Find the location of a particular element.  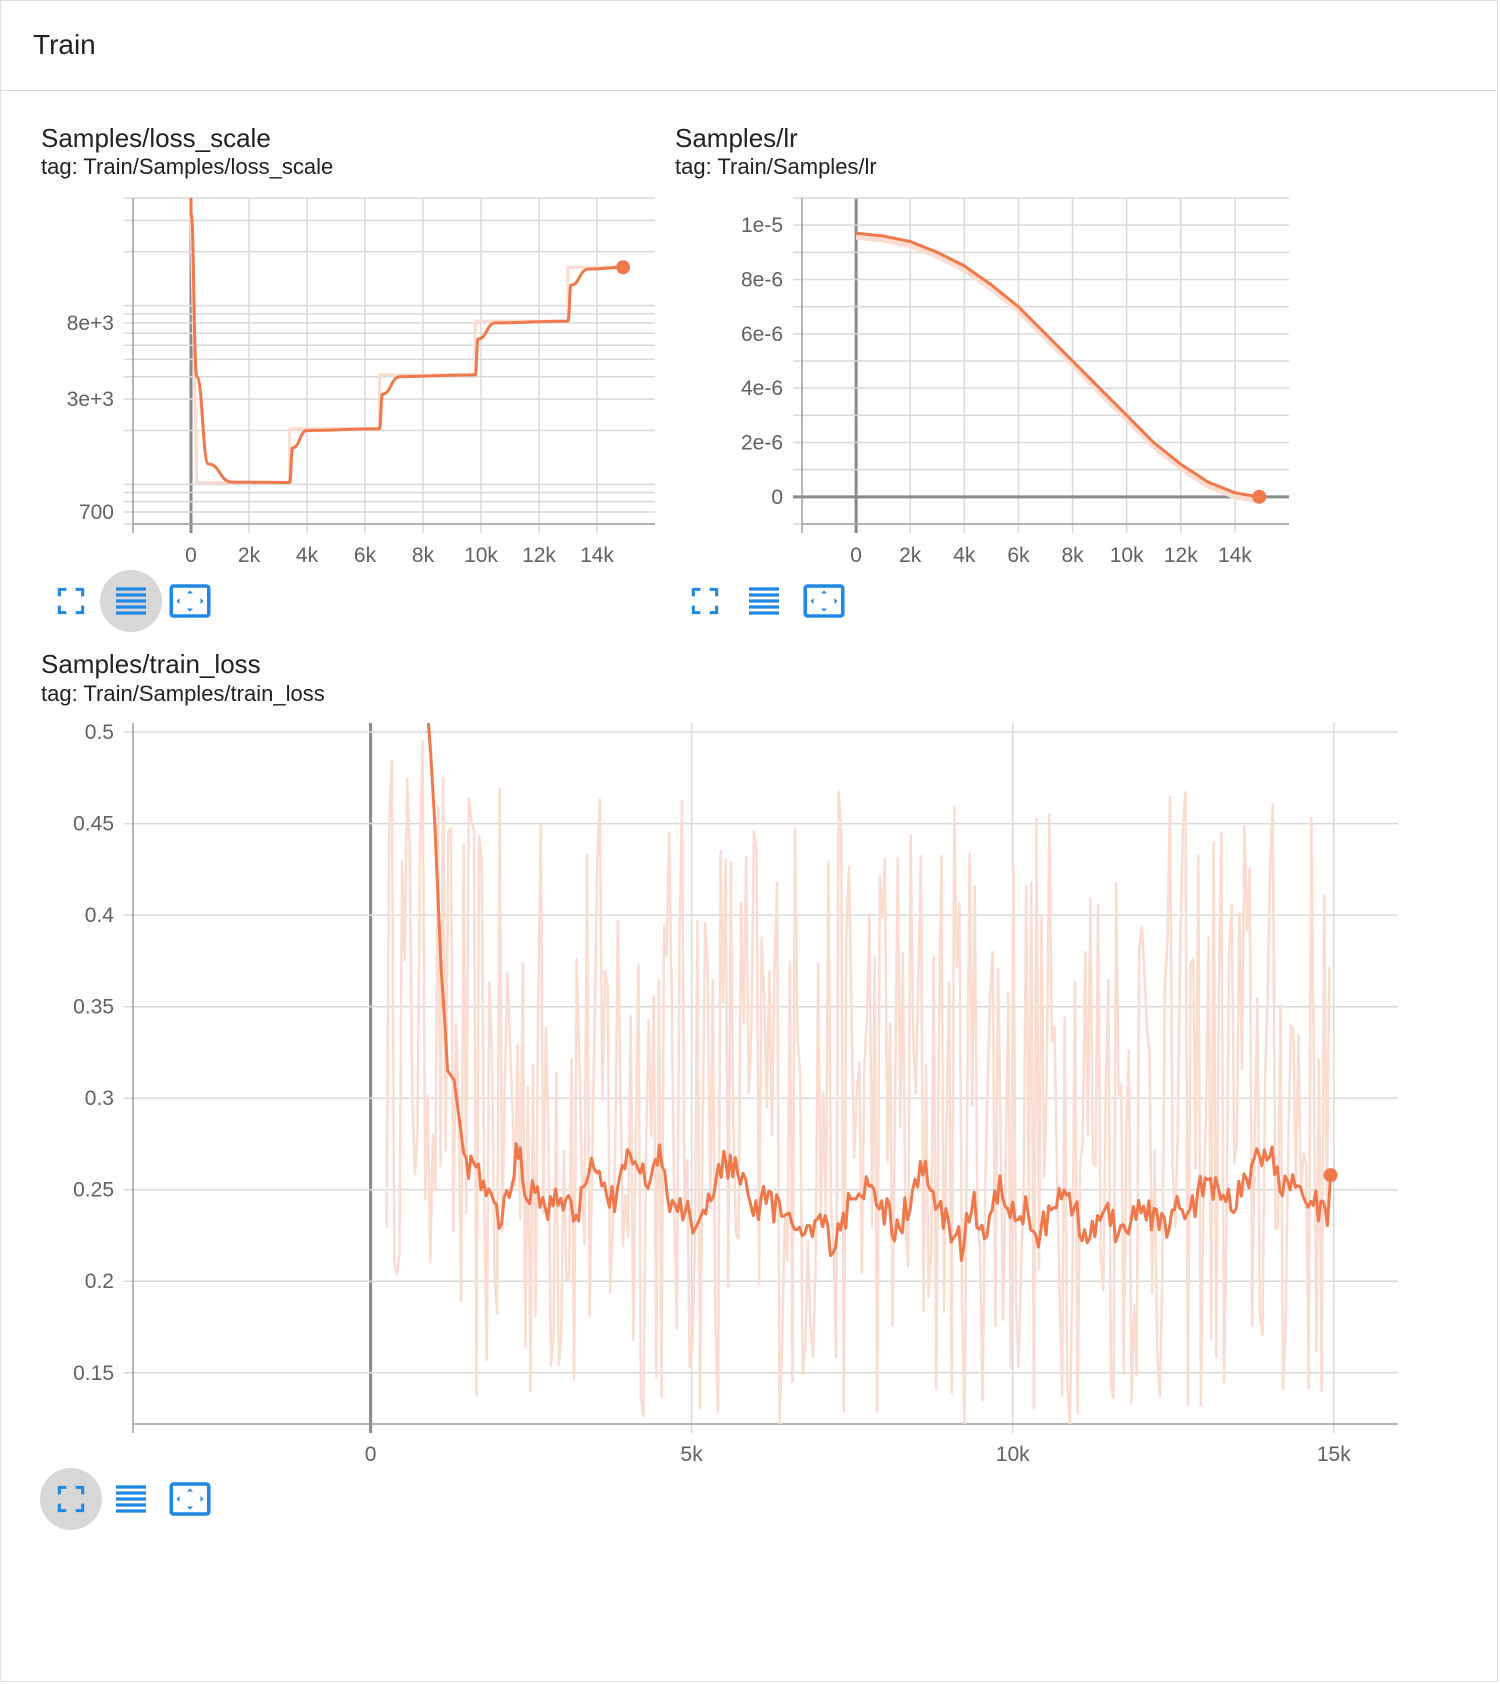

card-tag-train-loss: tag: Train/Samples/train_loss is located at coordinates (183, 693).